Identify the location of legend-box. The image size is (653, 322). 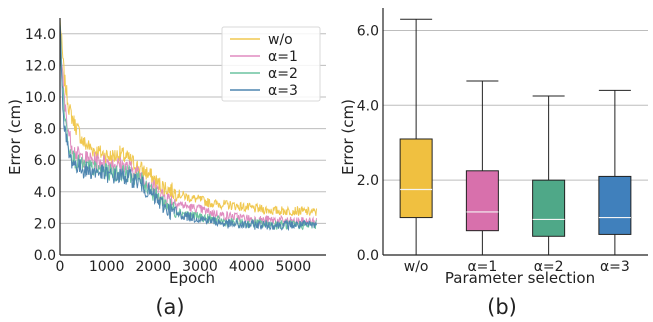
(271, 64).